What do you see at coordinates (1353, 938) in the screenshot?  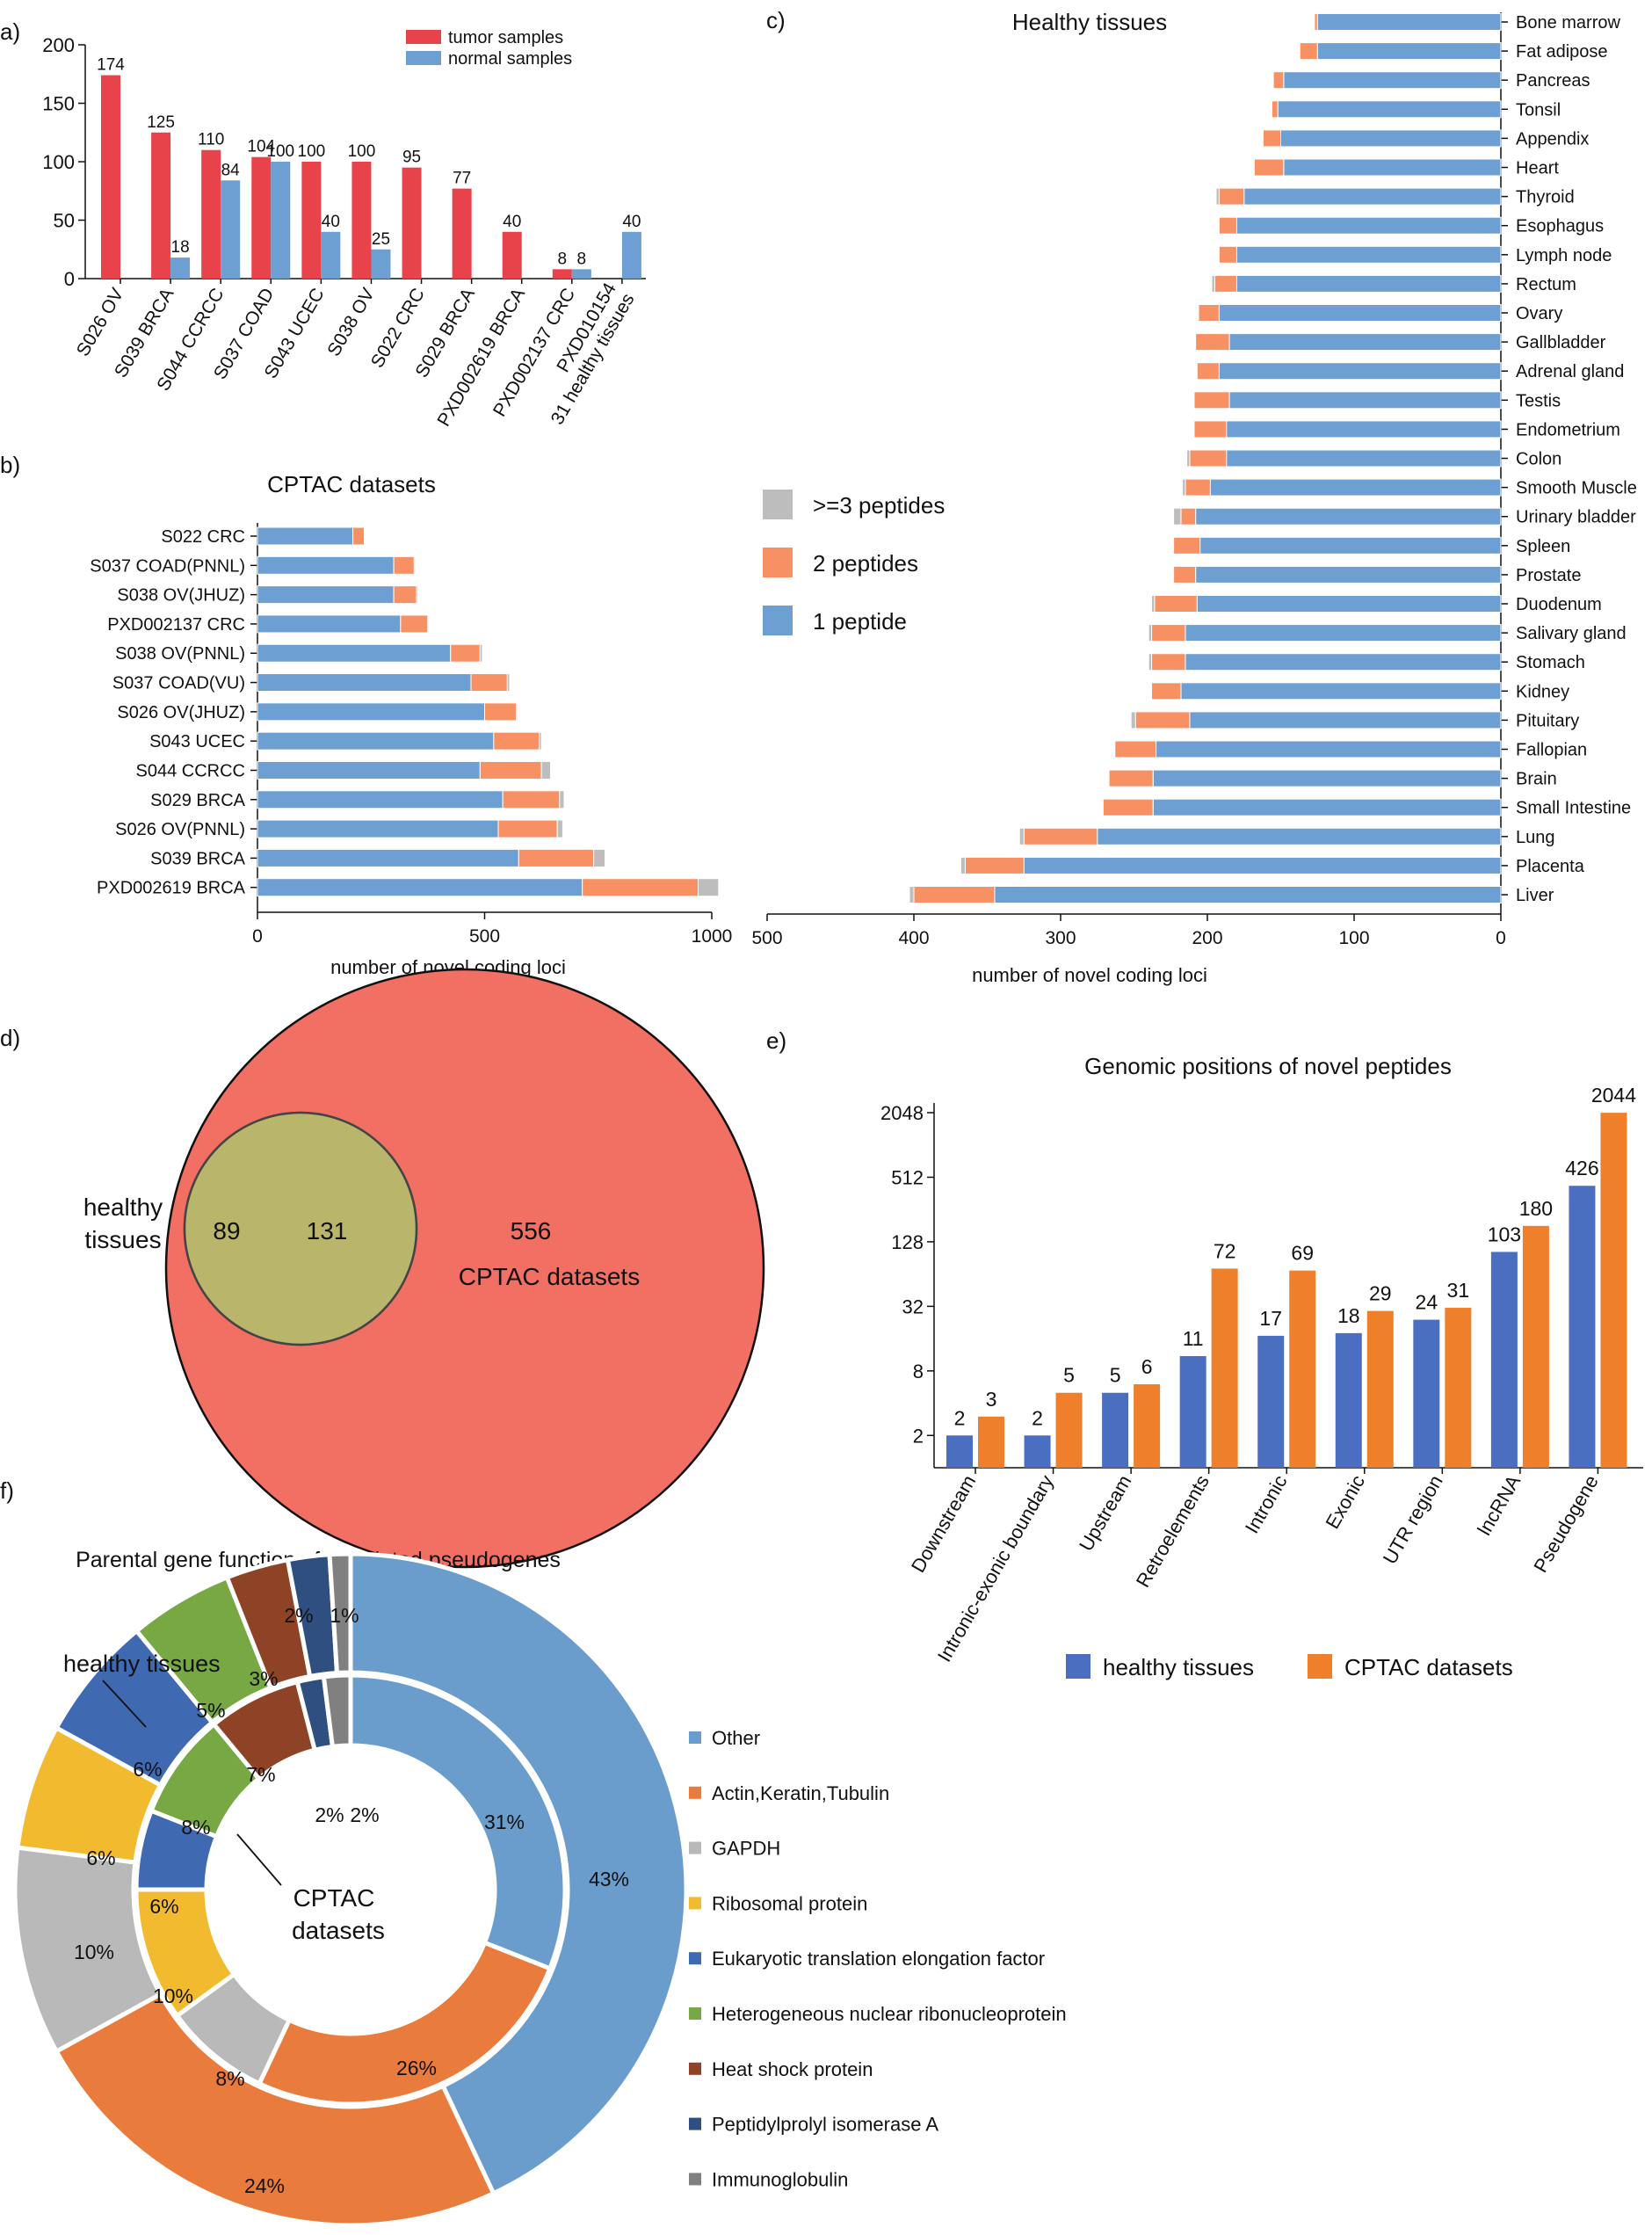 I see `x-tick-label: 100` at bounding box center [1353, 938].